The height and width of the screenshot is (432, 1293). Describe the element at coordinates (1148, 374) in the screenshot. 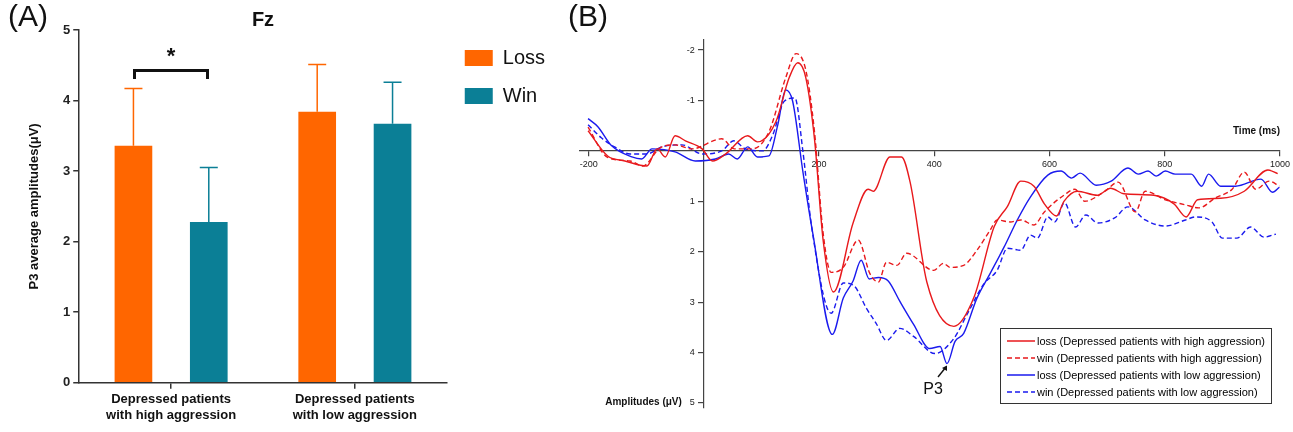

I see `legend-label: loss (Depressed patients with low aggression)` at that location.